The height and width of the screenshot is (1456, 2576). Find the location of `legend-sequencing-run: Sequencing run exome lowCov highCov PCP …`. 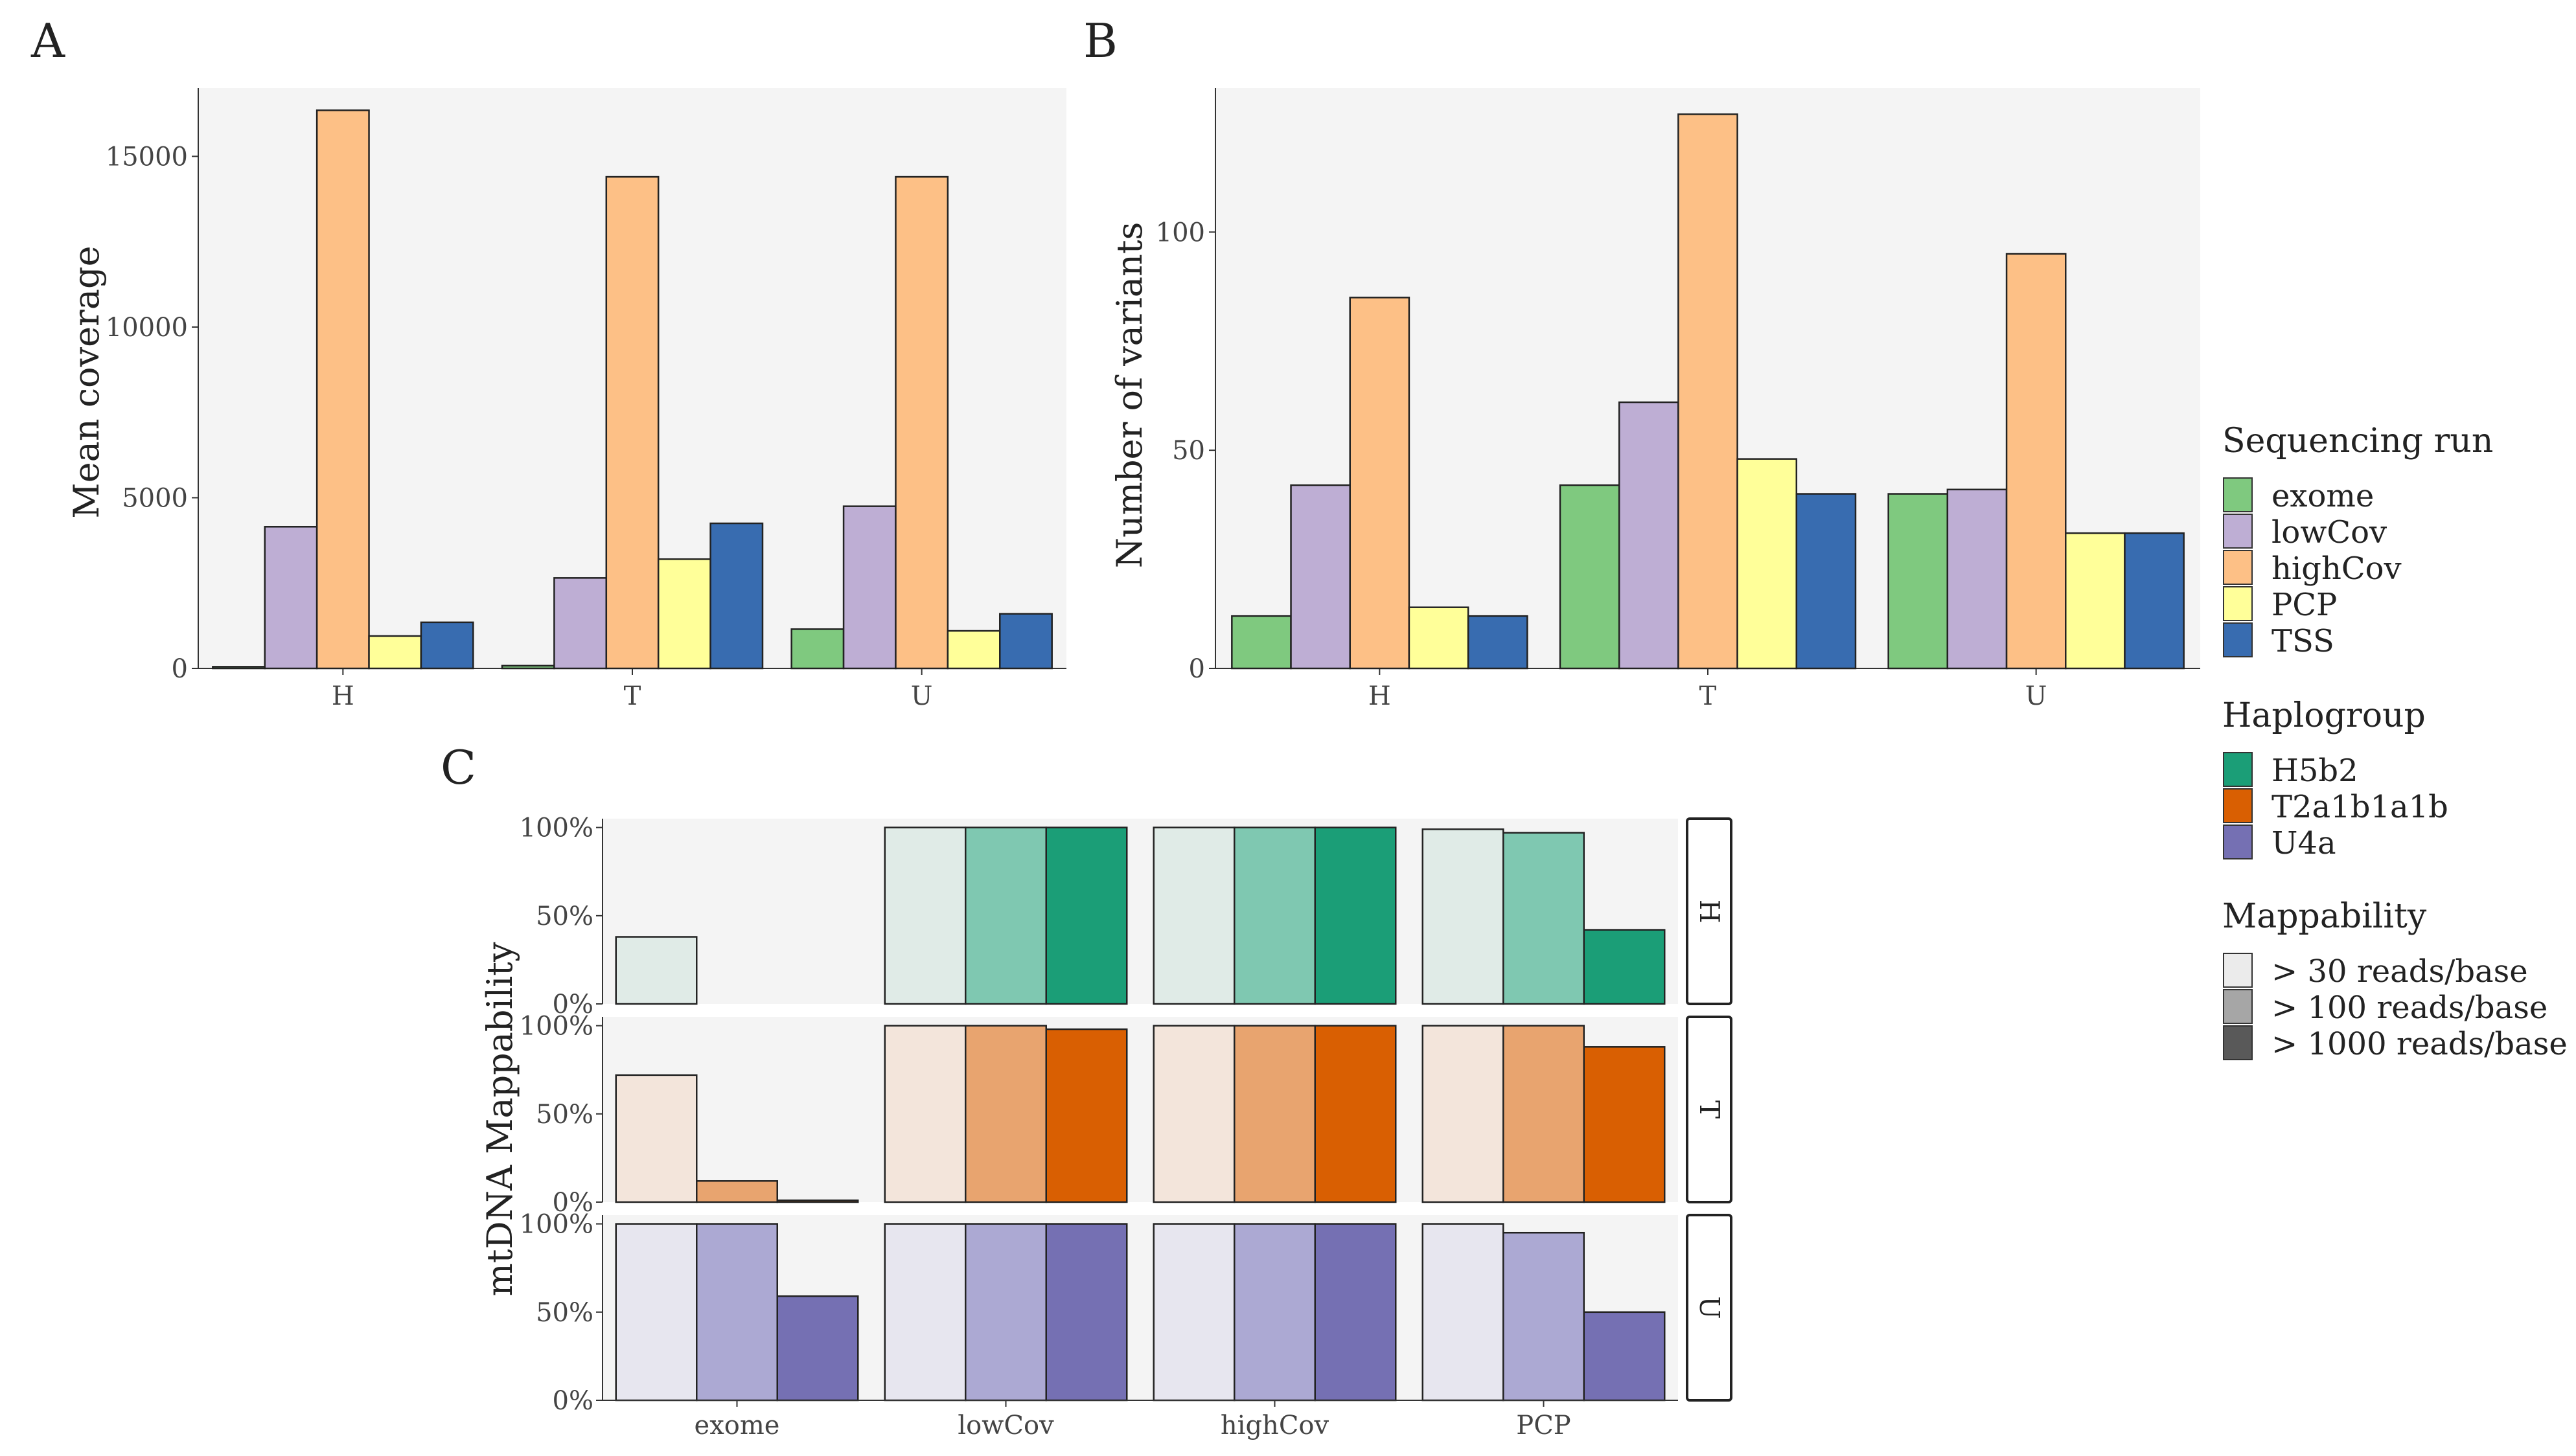

legend-sequencing-run: Sequencing run exome lowCov highCov PCP … is located at coordinates (2357, 540).